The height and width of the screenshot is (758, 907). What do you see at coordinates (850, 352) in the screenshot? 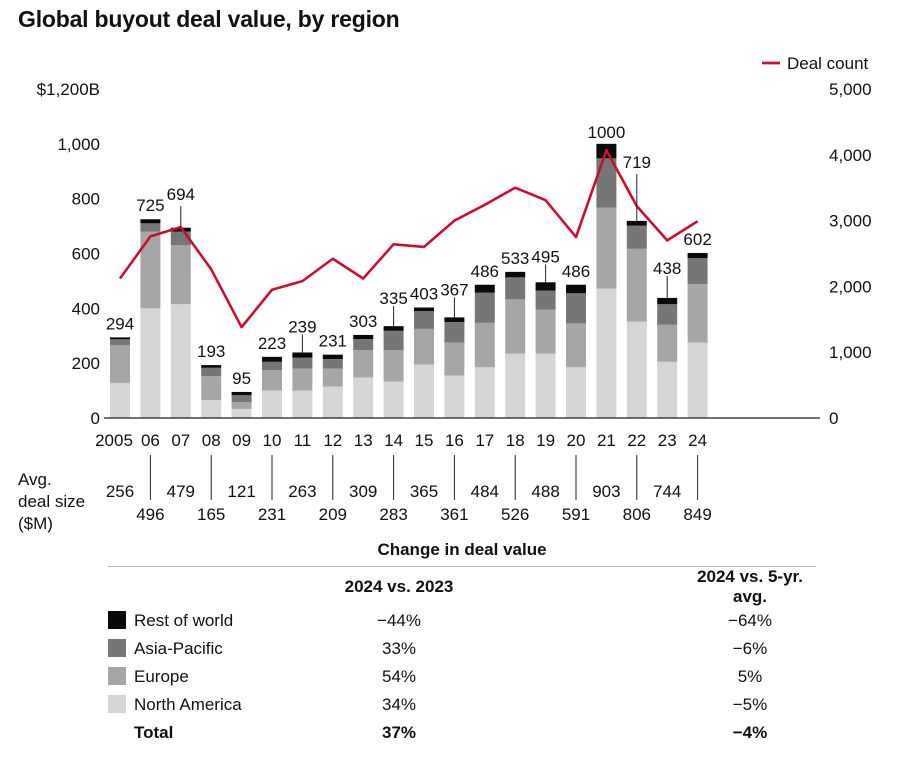
I see `y-right-tick-label: 1,000` at bounding box center [850, 352].